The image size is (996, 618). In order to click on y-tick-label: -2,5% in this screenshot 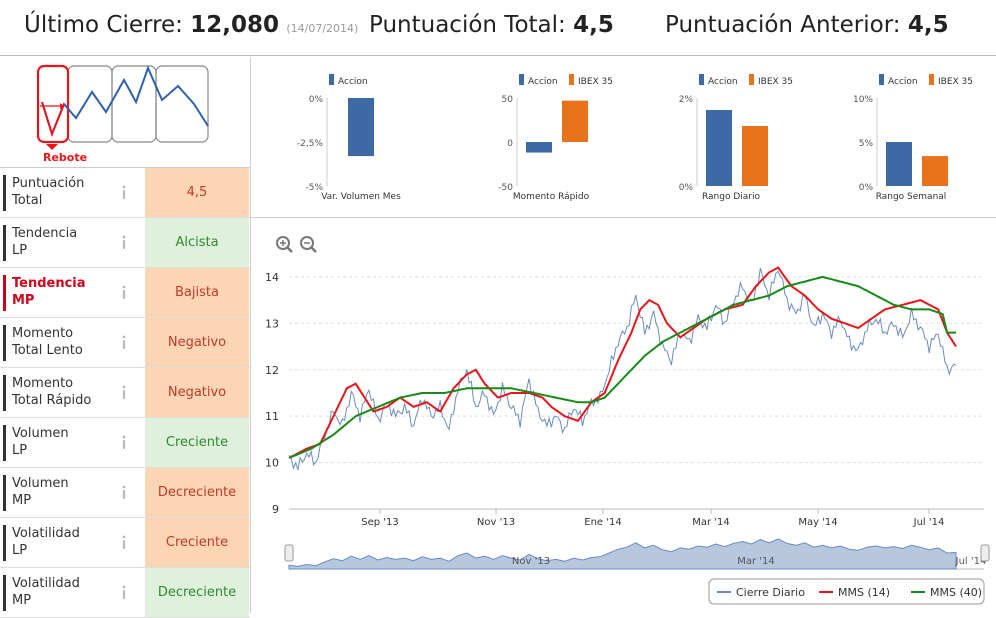, I will do `click(310, 144)`.